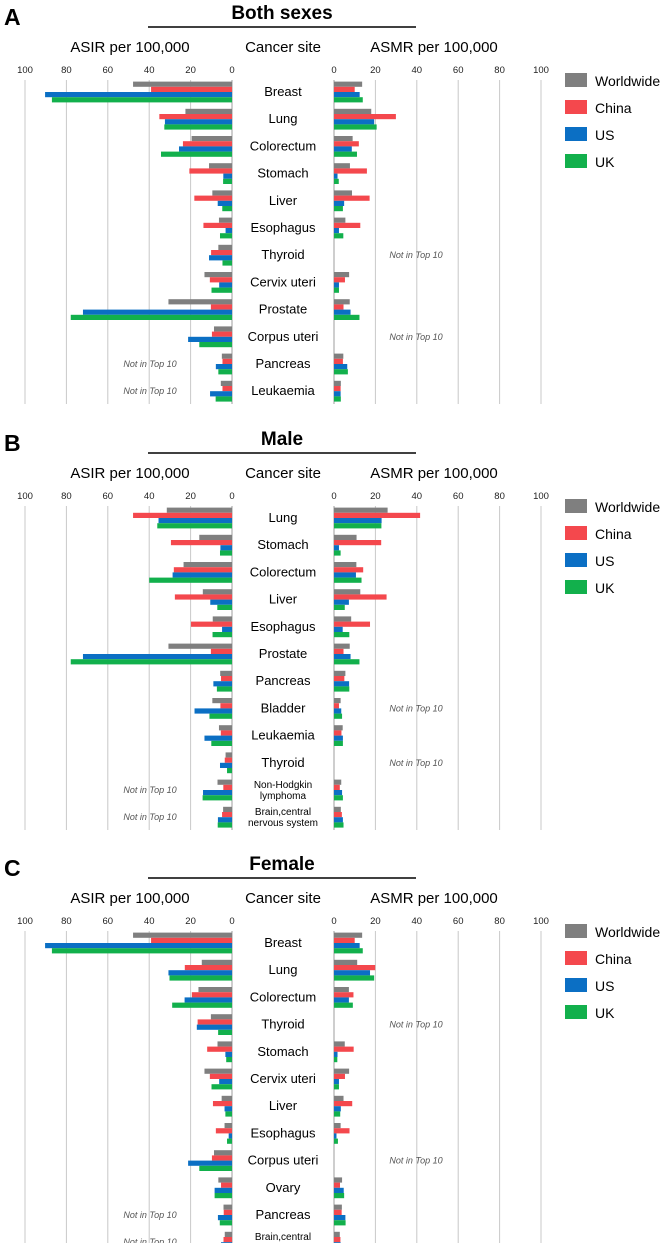 The image size is (667, 1243). What do you see at coordinates (283, 785) in the screenshot?
I see `category-label: Non-Hodgkin` at bounding box center [283, 785].